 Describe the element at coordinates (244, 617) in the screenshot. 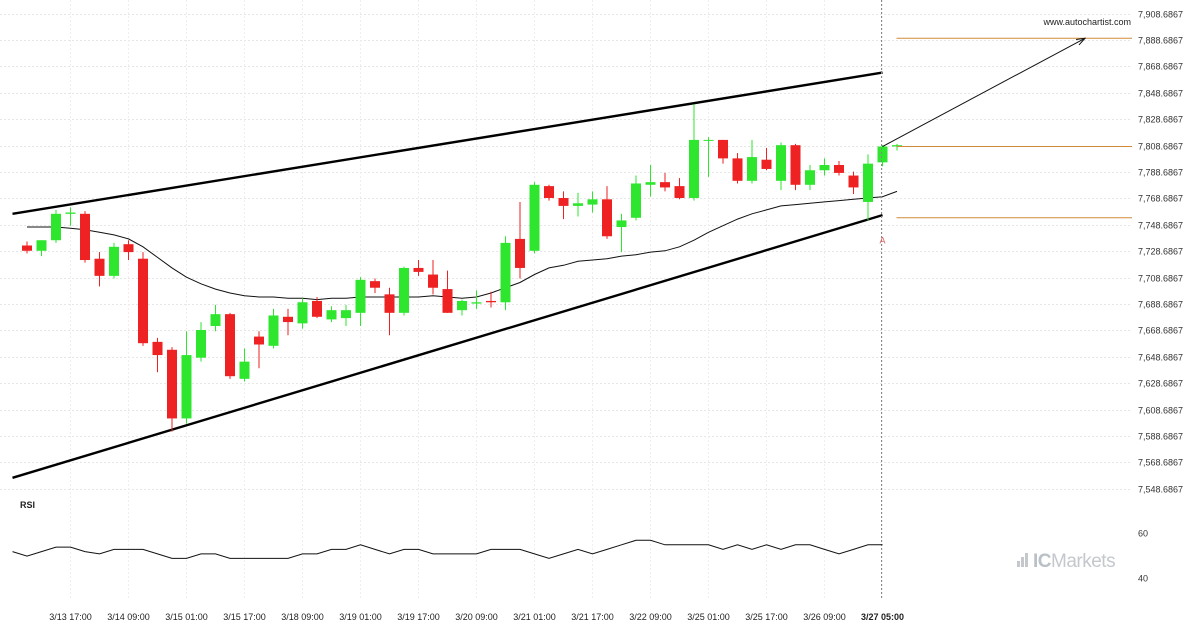

I see `x-tick-label: 3/15 17:00` at that location.